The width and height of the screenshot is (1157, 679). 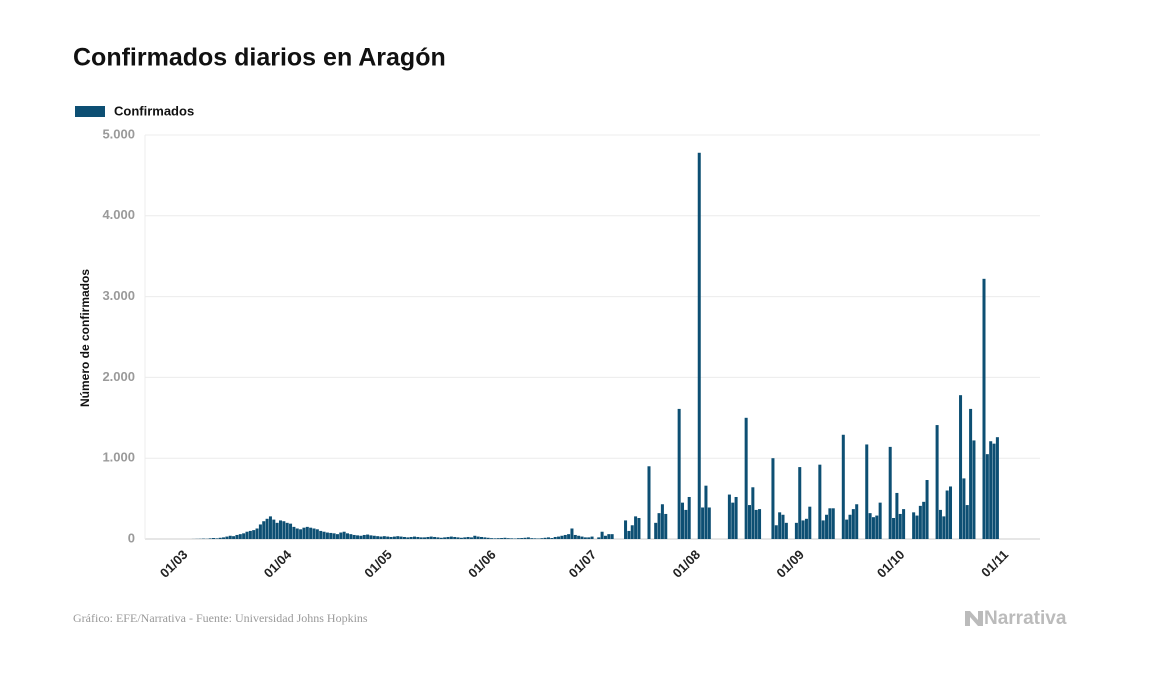 What do you see at coordinates (118, 133) in the screenshot?
I see `y-tick-label: 5.000` at bounding box center [118, 133].